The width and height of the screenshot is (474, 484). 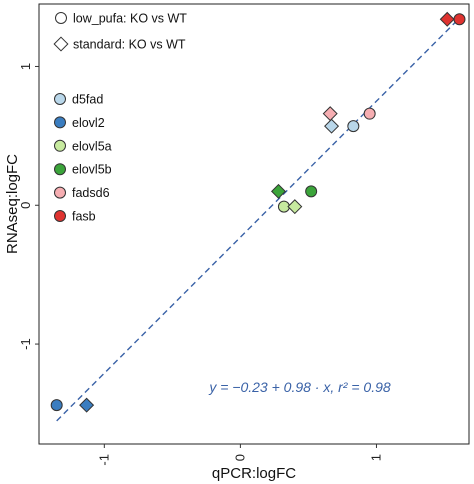 What do you see at coordinates (87, 405) in the screenshot?
I see `point-elovl2-standard` at bounding box center [87, 405].